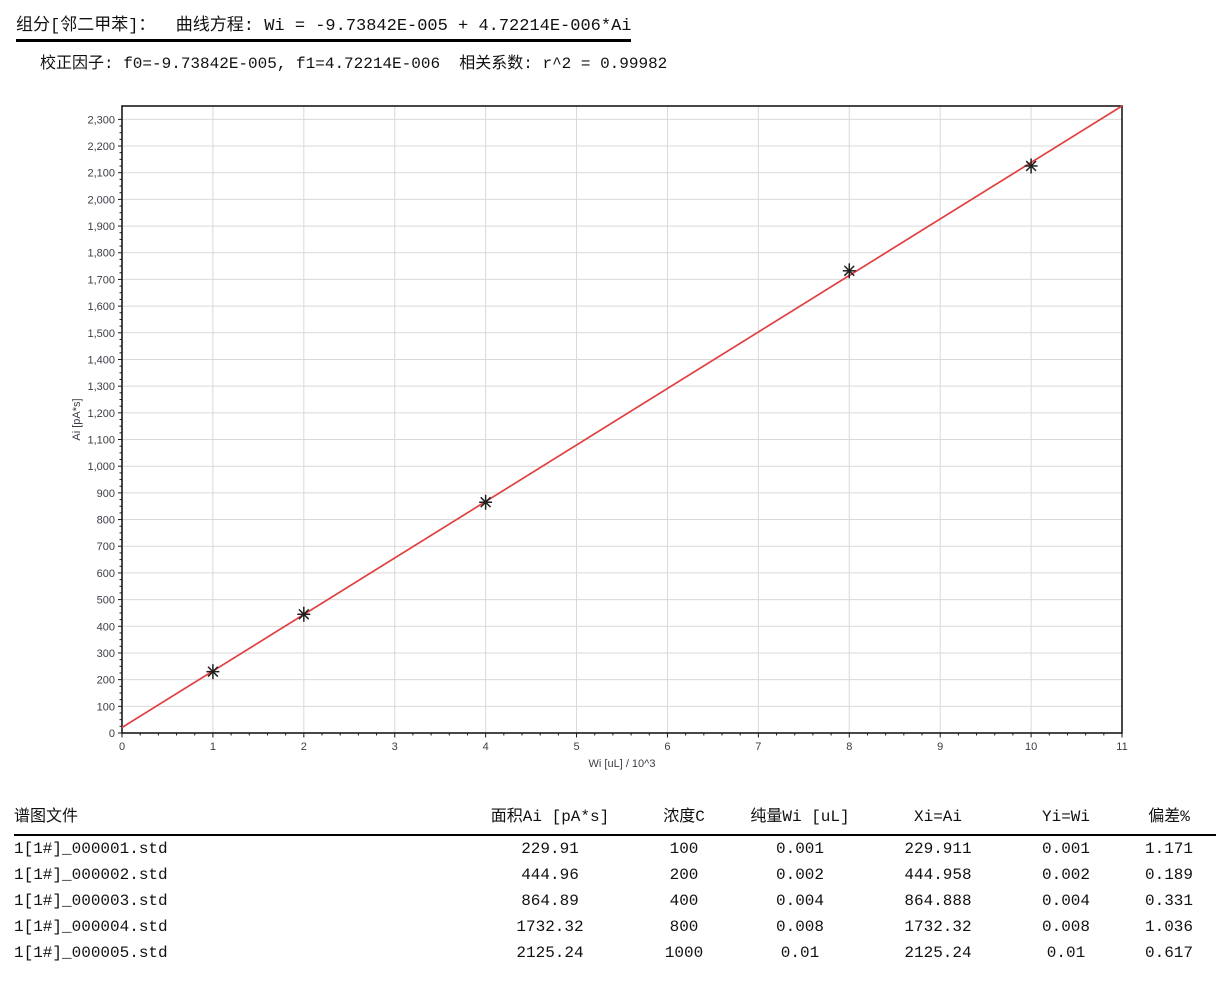  Describe the element at coordinates (938, 875) in the screenshot. I see `table-cell: 444.958` at that location.